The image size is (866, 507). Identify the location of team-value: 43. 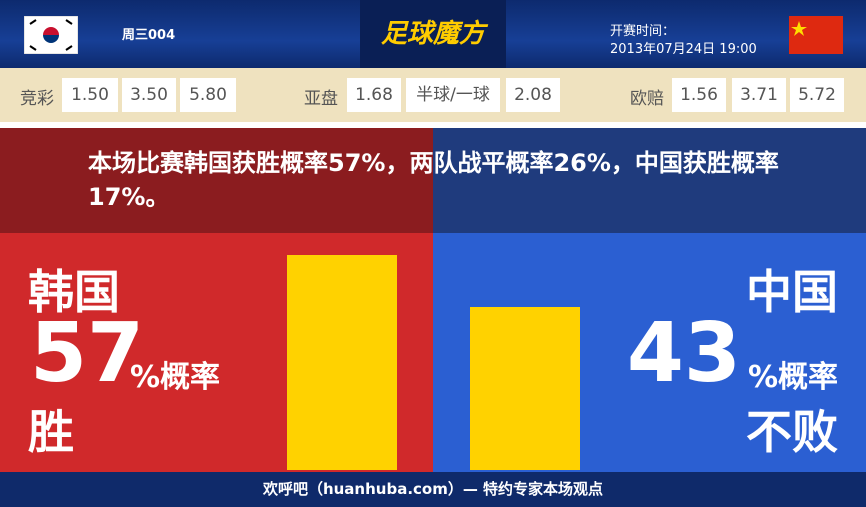
(683, 353).